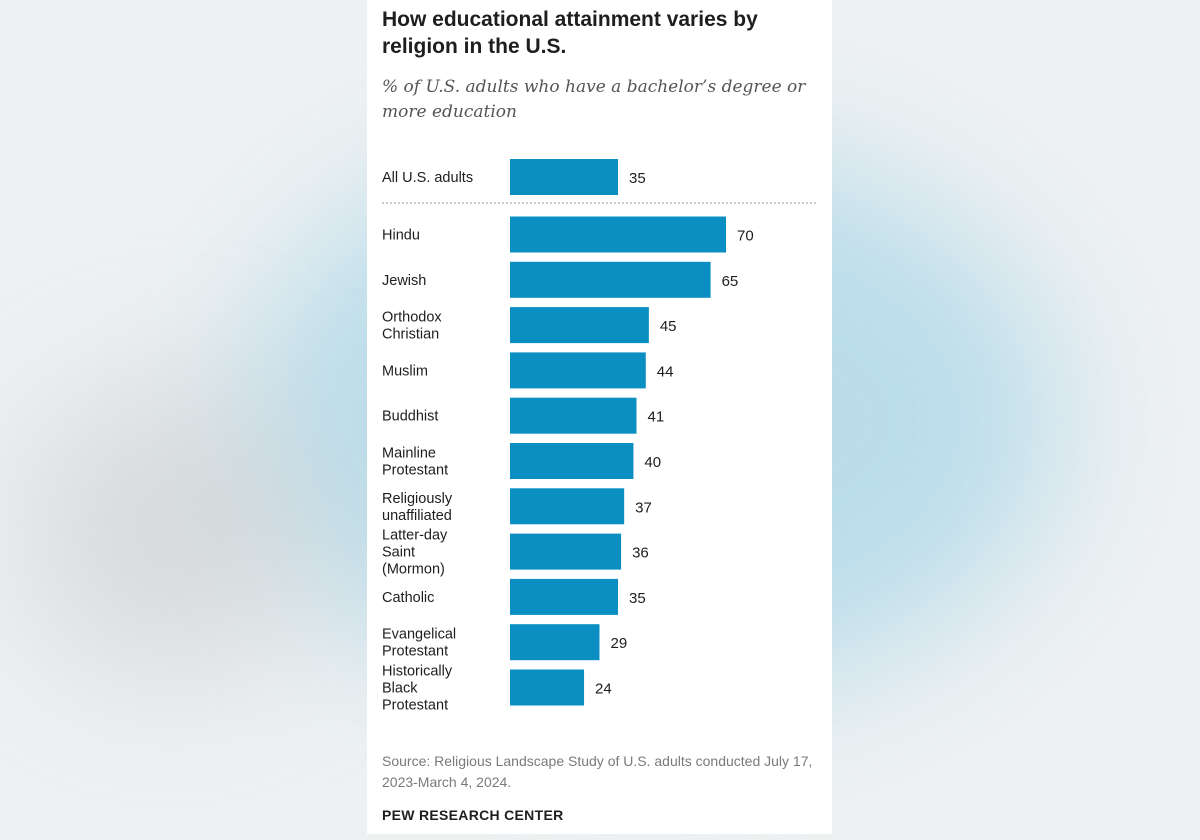 The width and height of the screenshot is (1200, 840). Describe the element at coordinates (415, 462) in the screenshot. I see `category-label-5: Mainline Protestant` at that location.